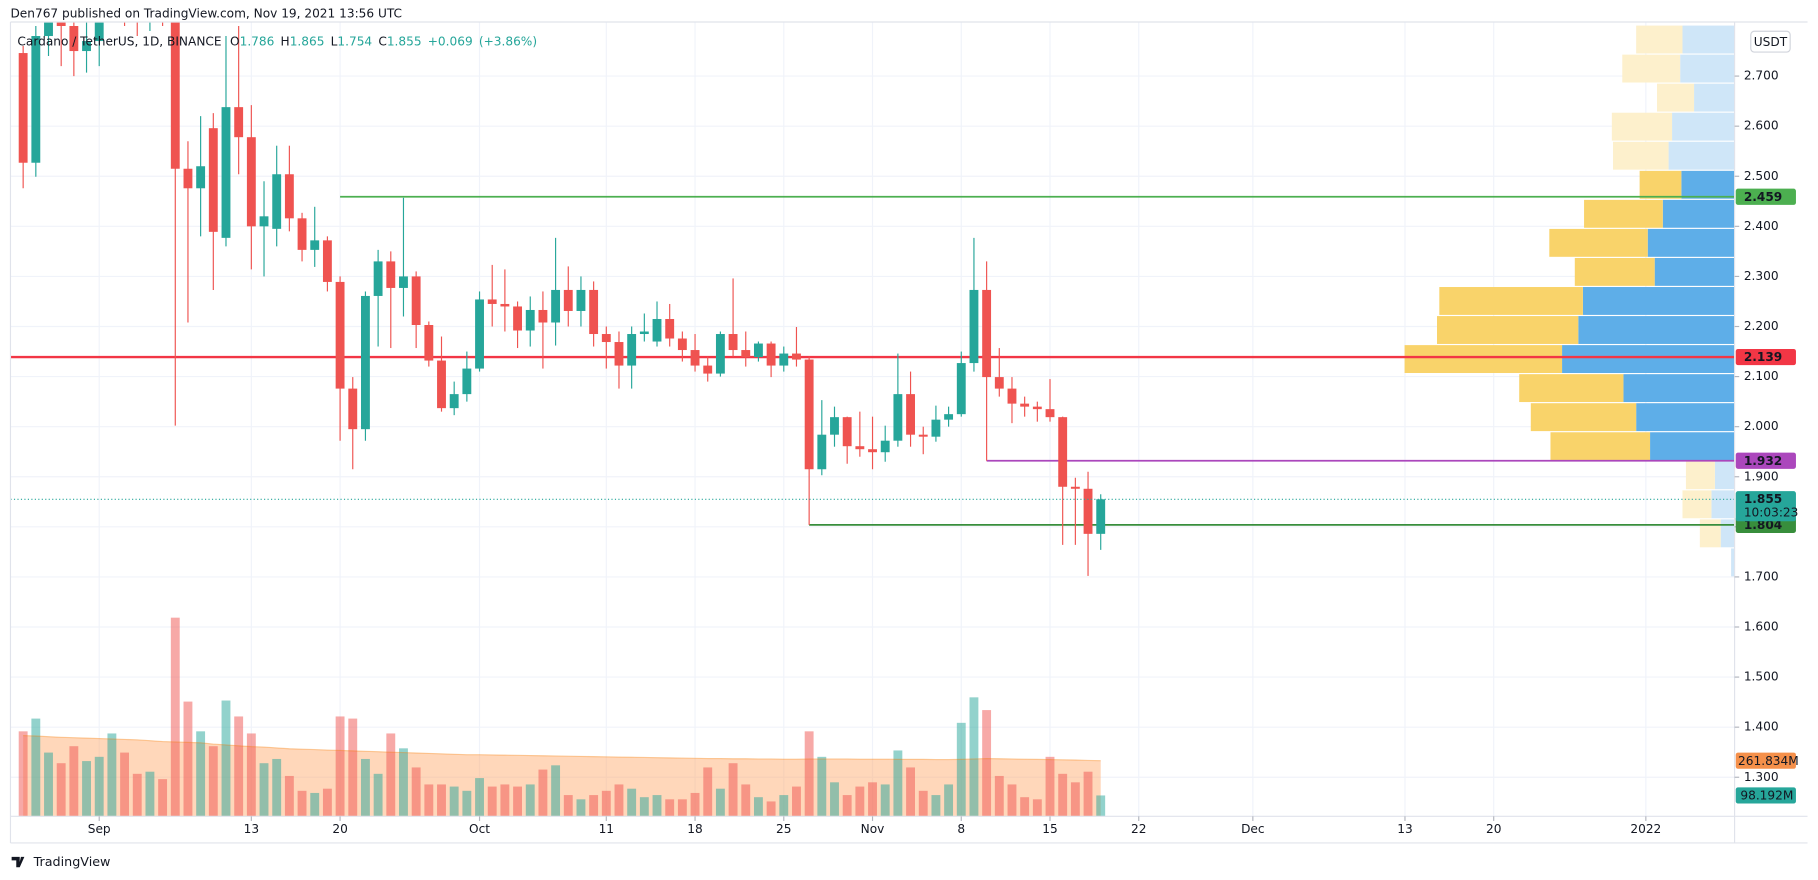 This screenshot has width=1818, height=880. I want to click on ohlc-value: 1.855, so click(404, 41).